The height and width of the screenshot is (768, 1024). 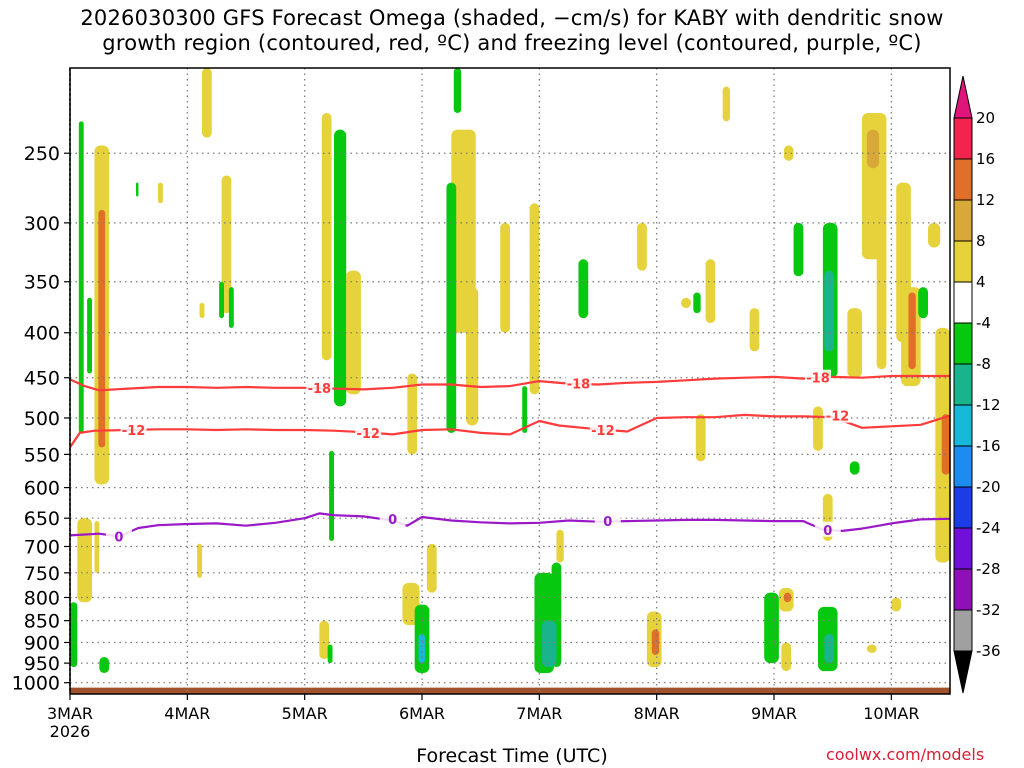 I want to click on terrain-strip, so click(x=510, y=690).